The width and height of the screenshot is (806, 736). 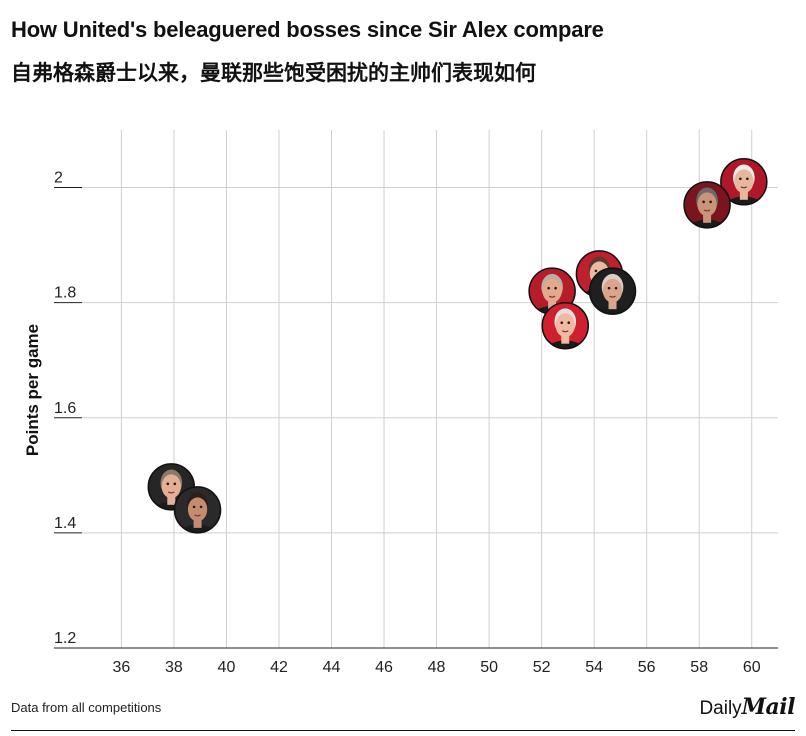 I want to click on data-point-ten-hag, so click(x=612, y=291).